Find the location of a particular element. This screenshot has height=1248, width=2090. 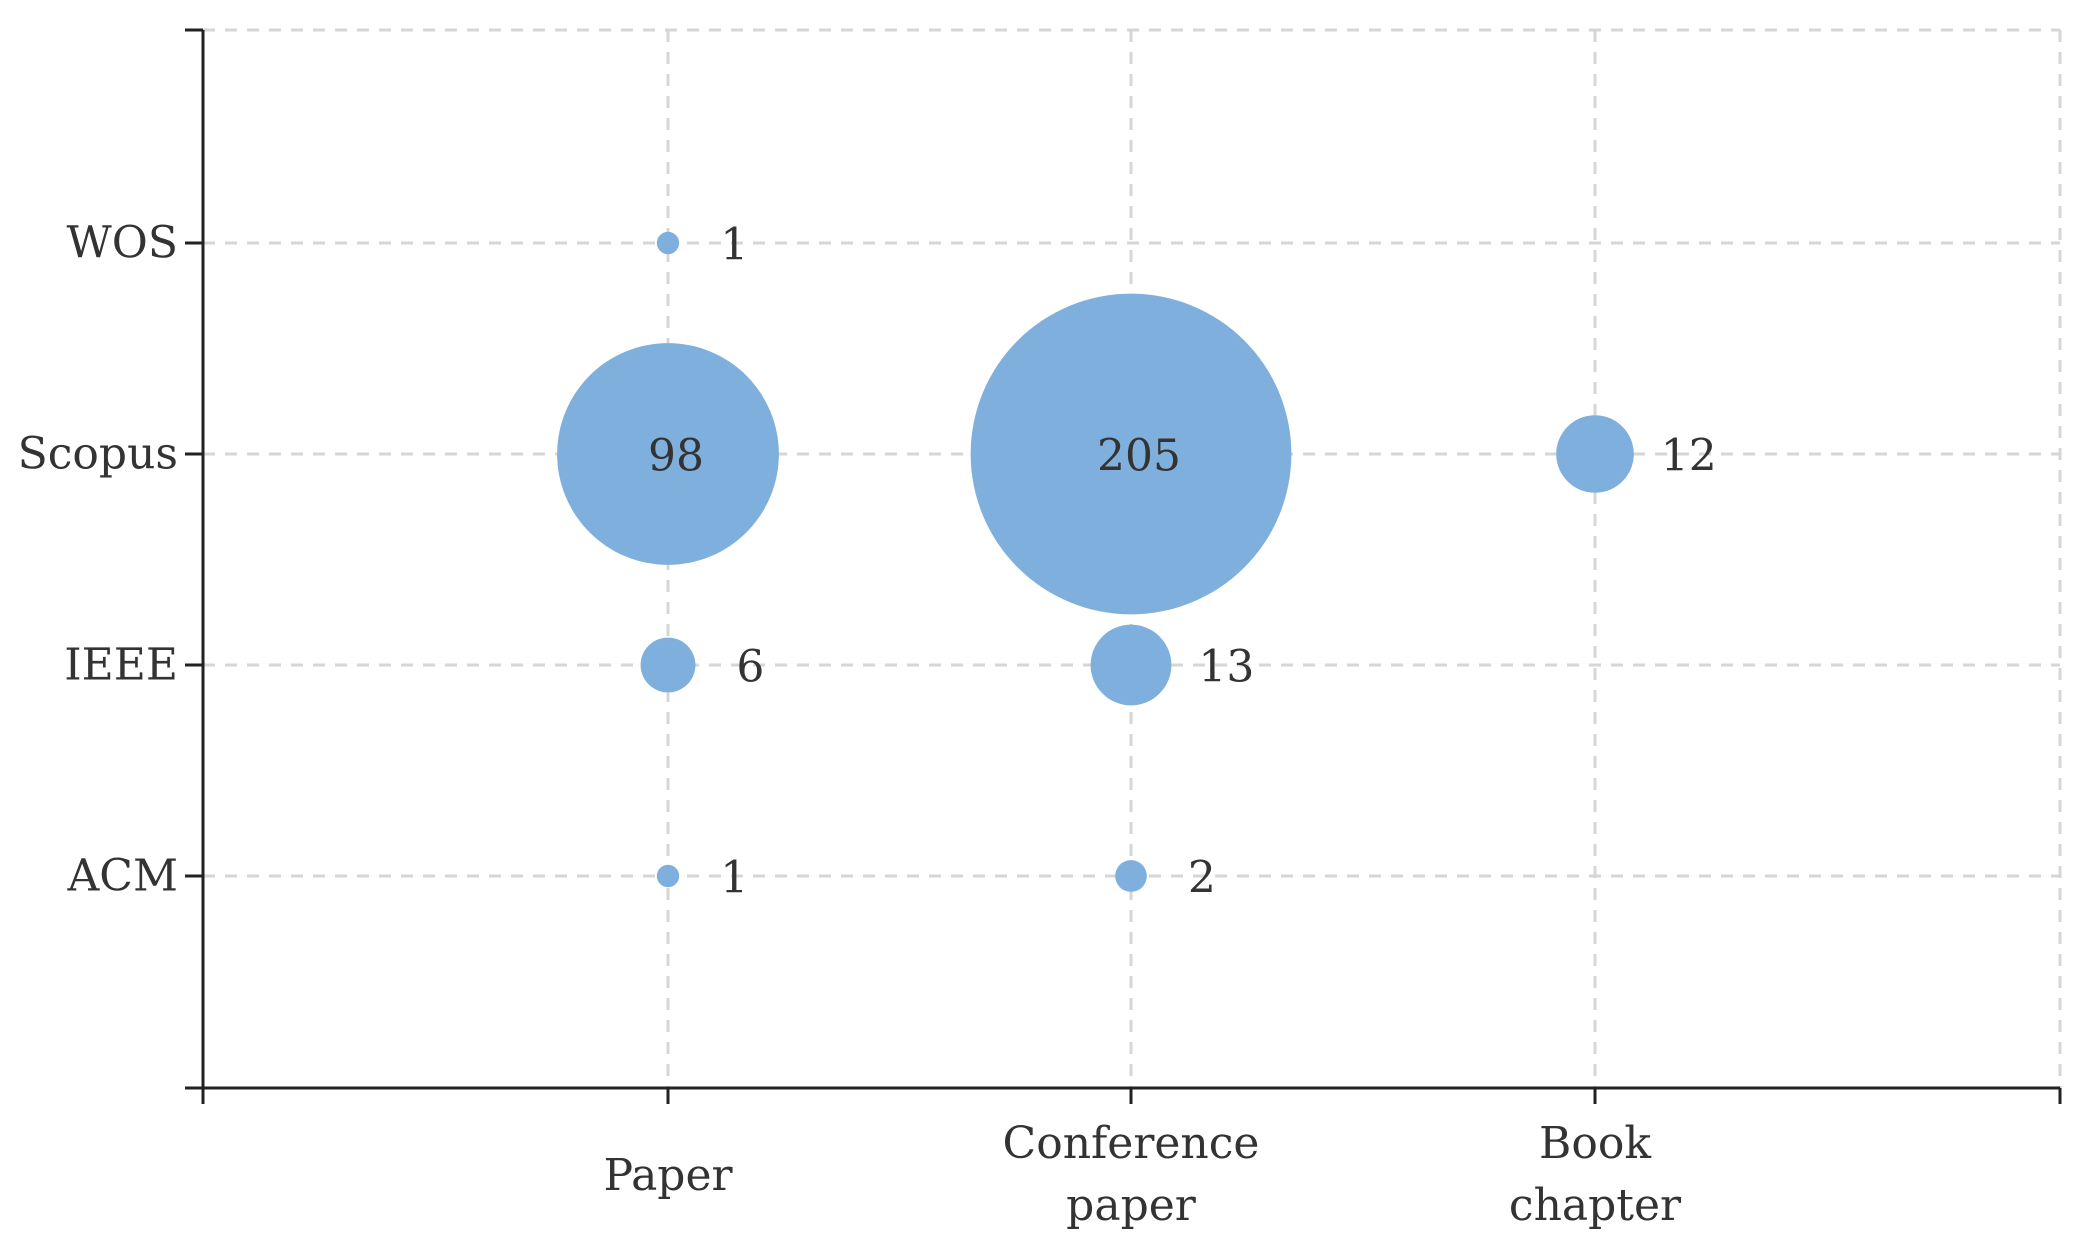

y-tick-label: WOS is located at coordinates (122, 243).